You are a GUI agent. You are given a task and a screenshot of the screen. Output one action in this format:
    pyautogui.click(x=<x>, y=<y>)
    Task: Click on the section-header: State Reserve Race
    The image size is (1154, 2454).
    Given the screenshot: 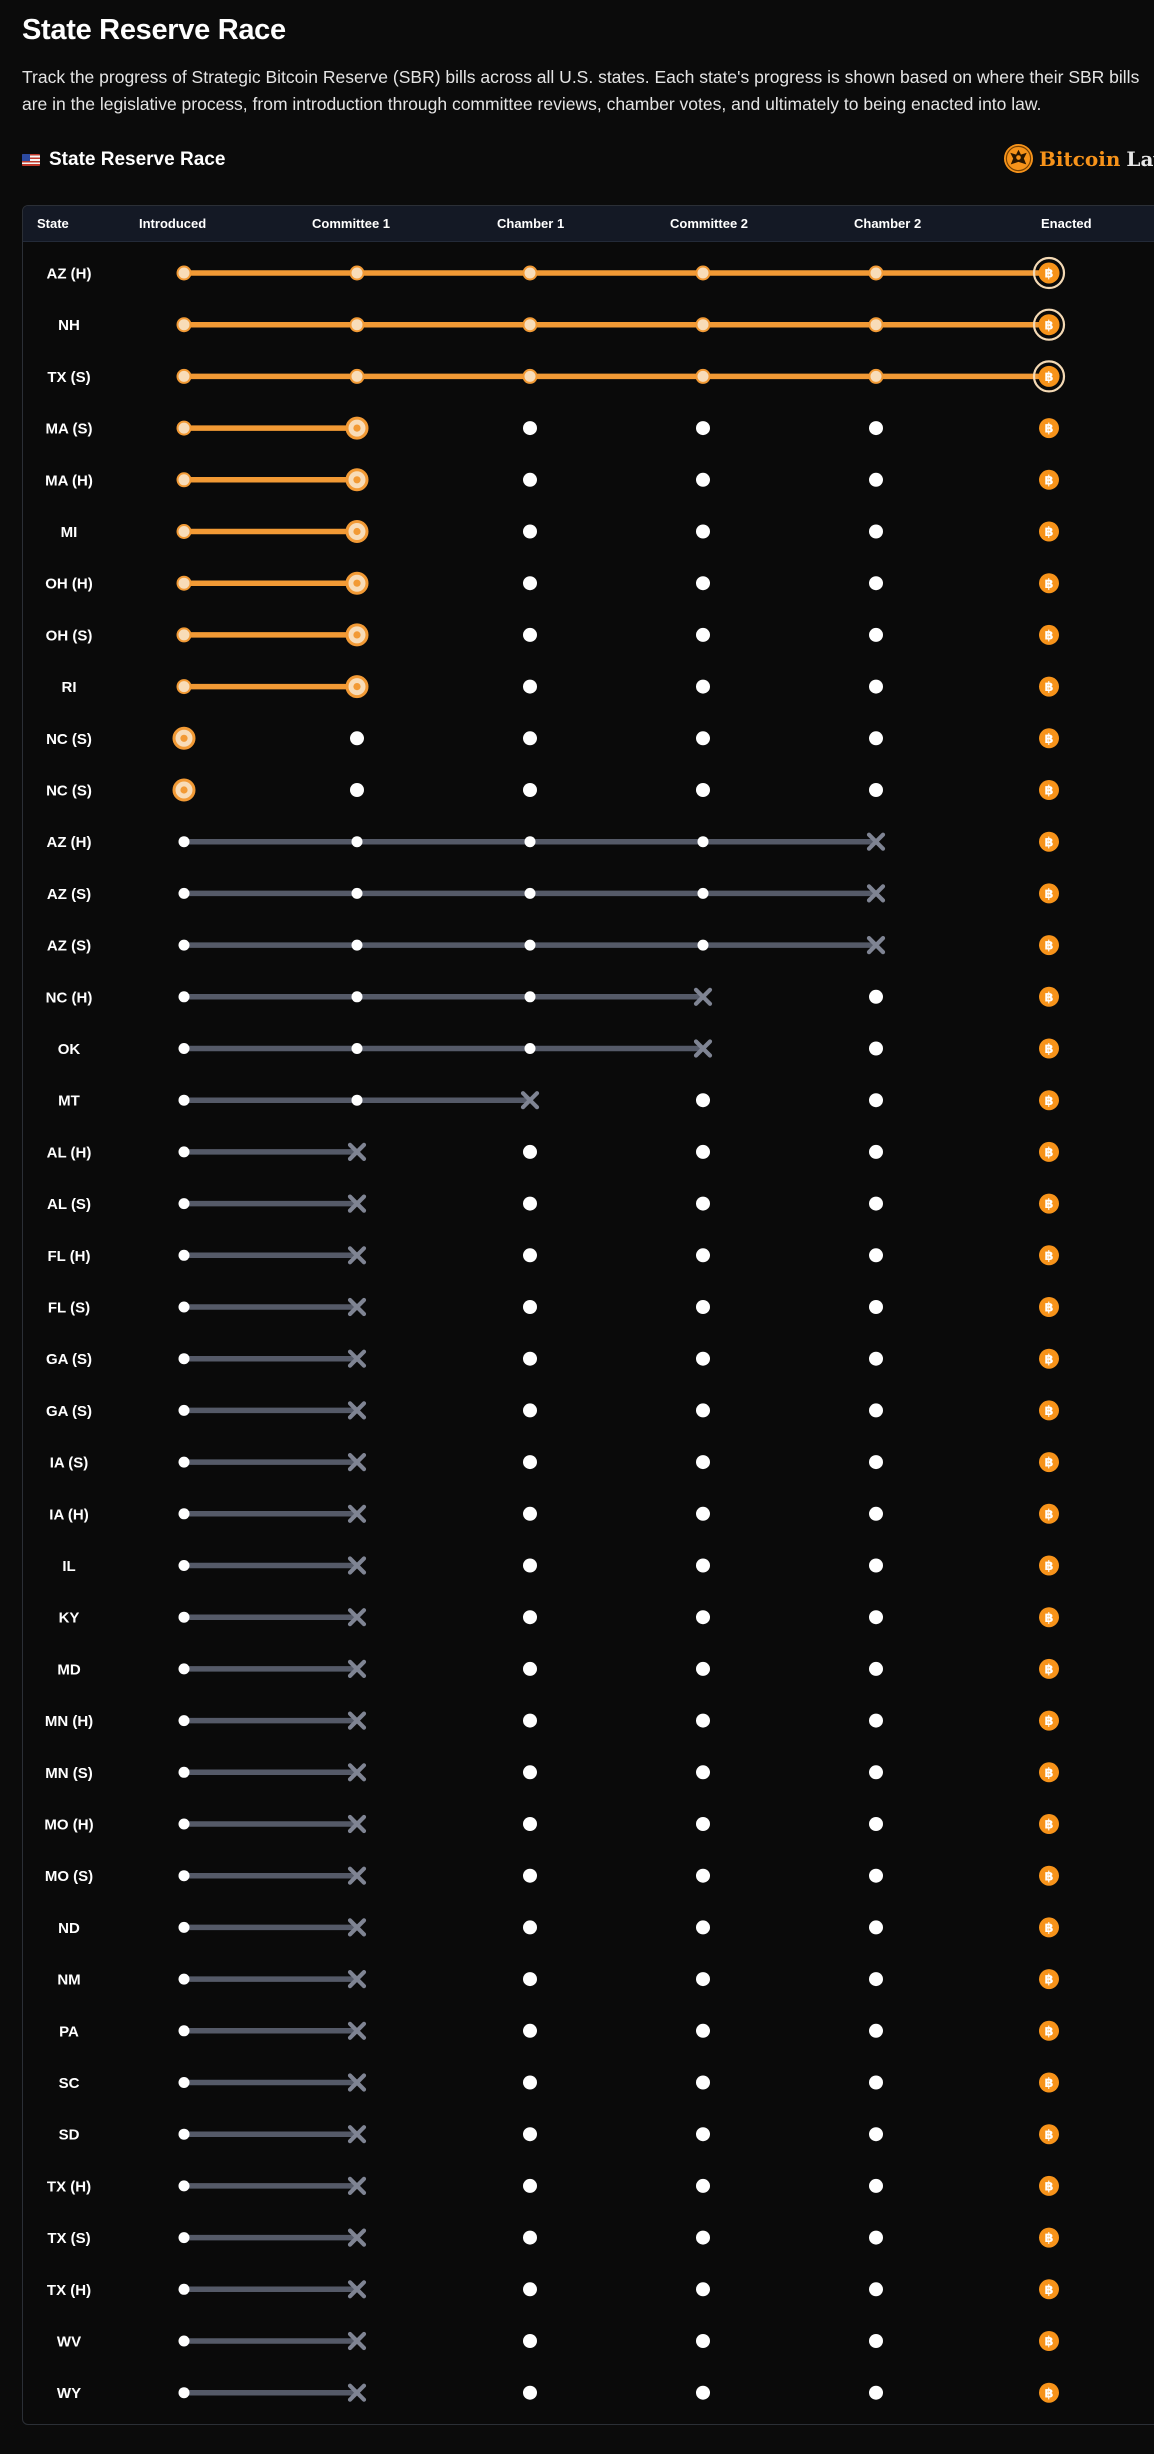 What is the action you would take?
    pyautogui.click(x=123, y=160)
    